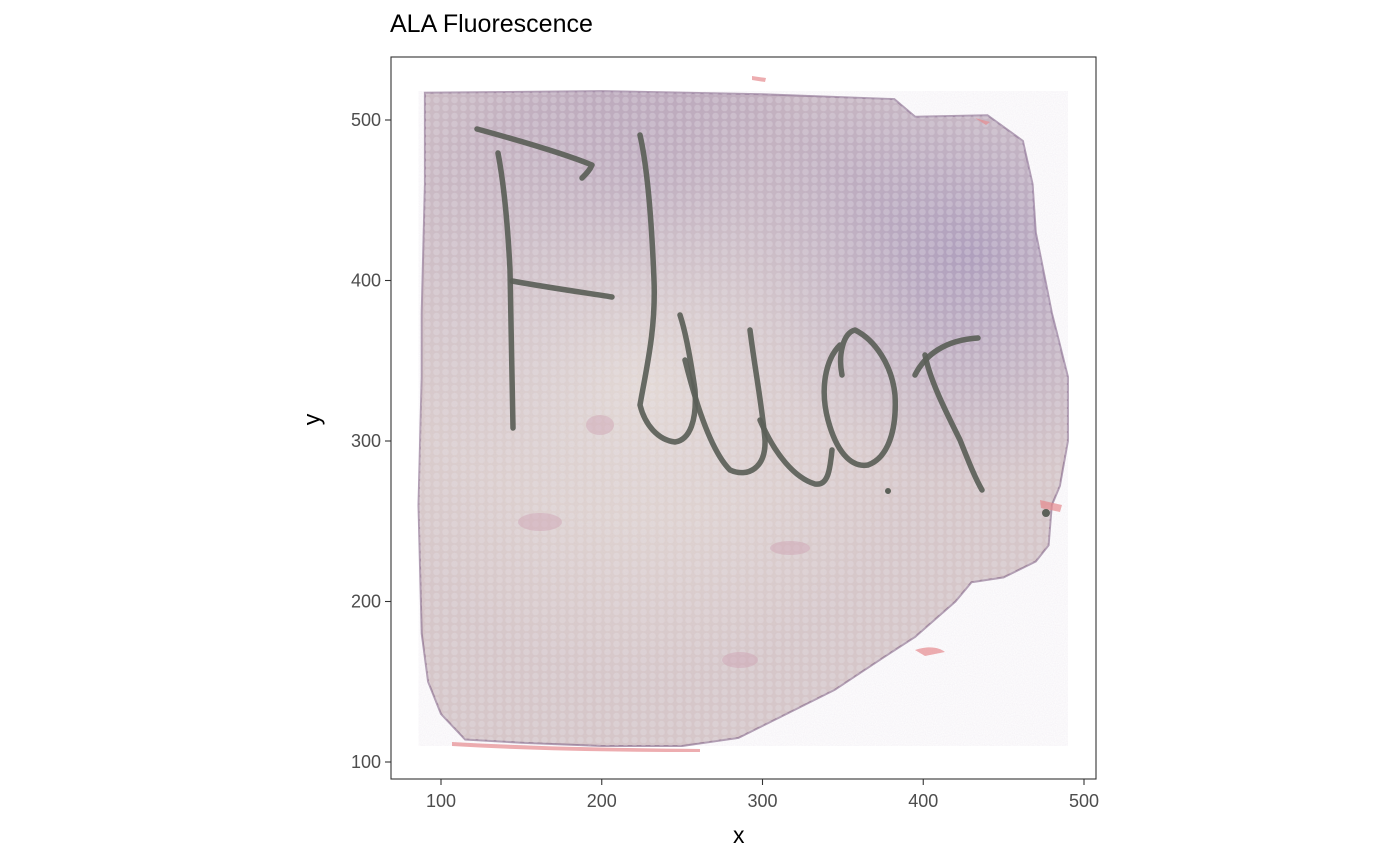  Describe the element at coordinates (664, 541) in the screenshot. I see `tissue-pink-regions` at that location.